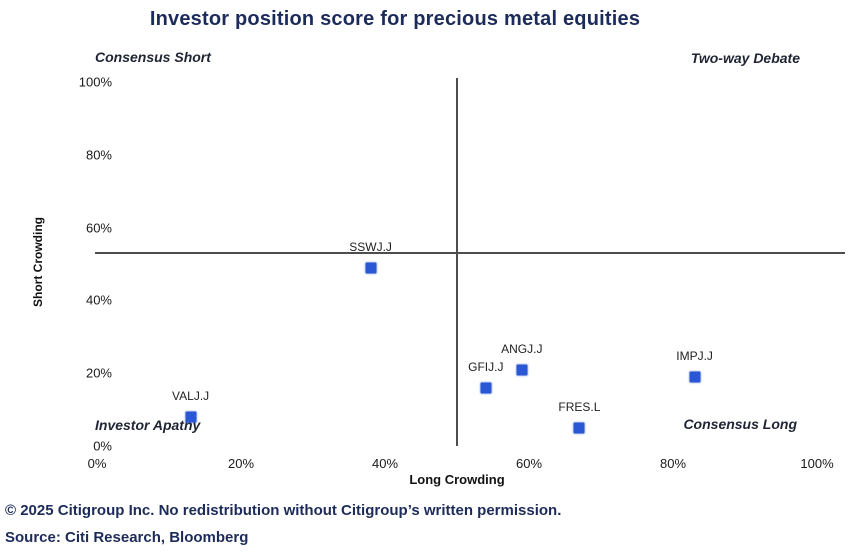  I want to click on vertical-reference-line, so click(457, 262).